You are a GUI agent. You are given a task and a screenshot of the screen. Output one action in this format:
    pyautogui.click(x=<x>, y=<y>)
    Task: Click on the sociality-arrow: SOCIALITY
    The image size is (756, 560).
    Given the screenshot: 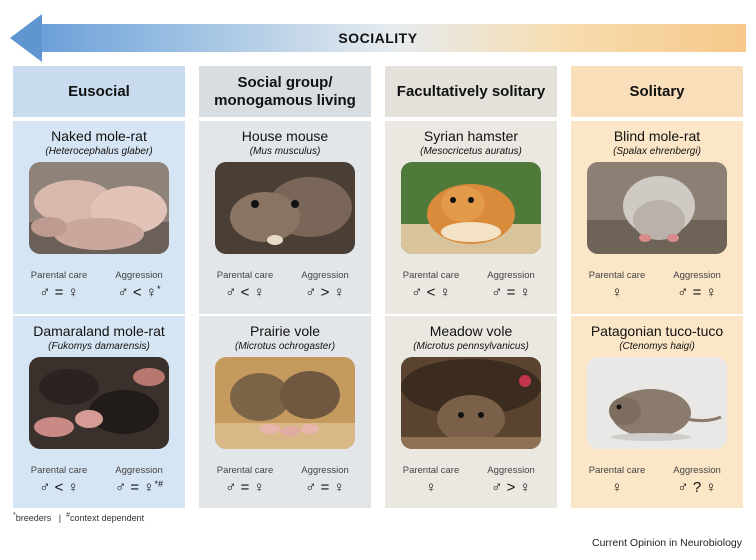 What is the action you would take?
    pyautogui.click(x=378, y=38)
    